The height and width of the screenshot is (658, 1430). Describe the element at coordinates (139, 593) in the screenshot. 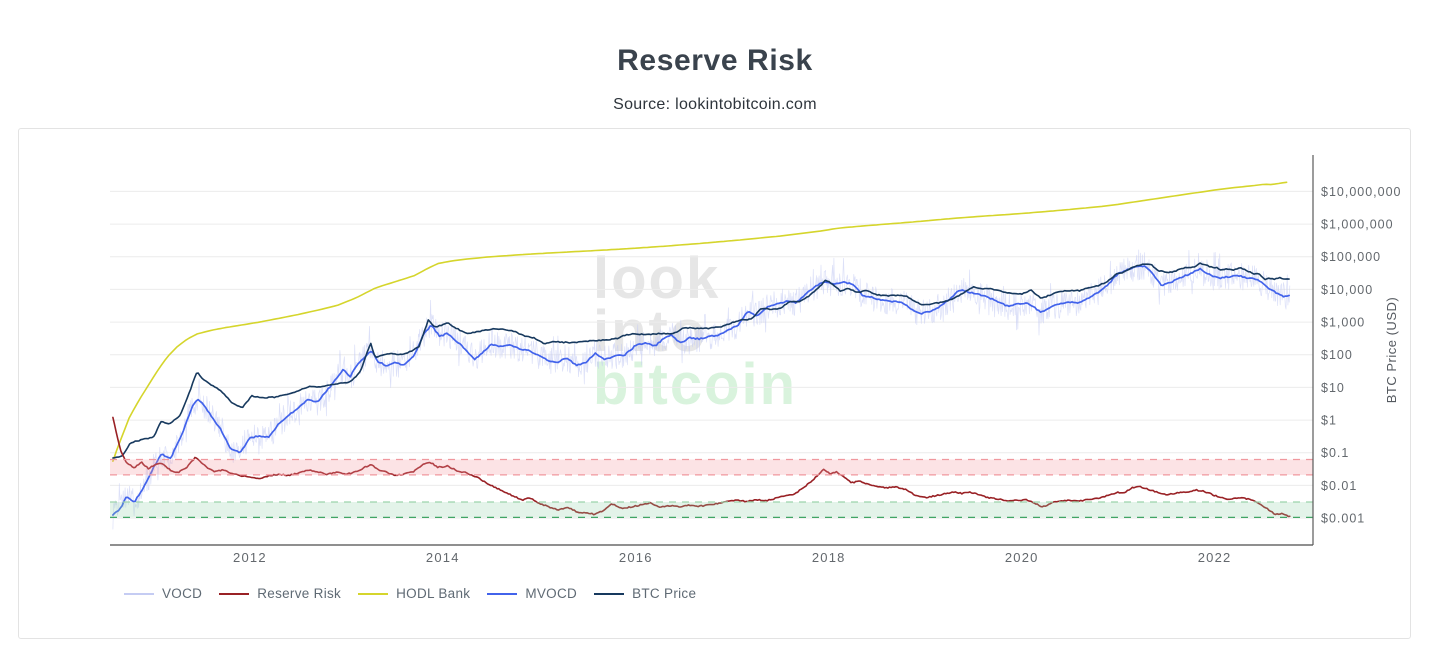

I see `legend-swatch-vocd` at that location.